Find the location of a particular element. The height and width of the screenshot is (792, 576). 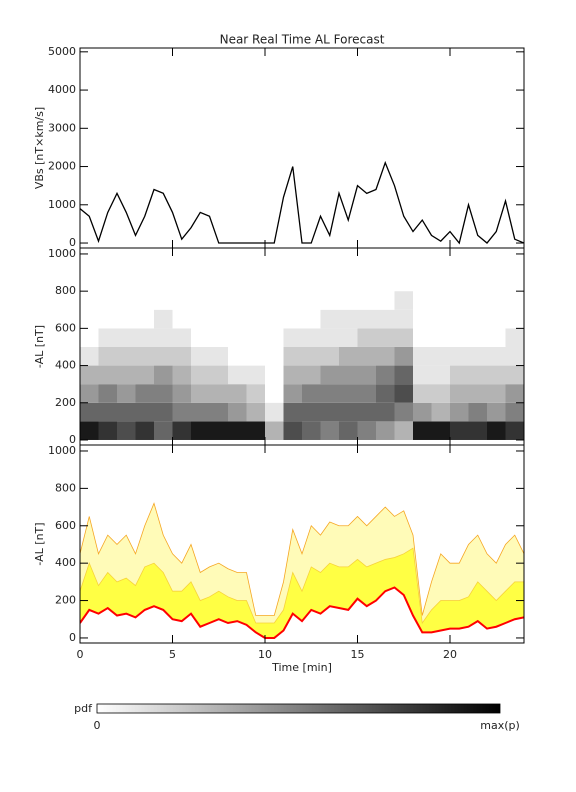

plot-area is located at coordinates (302, 570).